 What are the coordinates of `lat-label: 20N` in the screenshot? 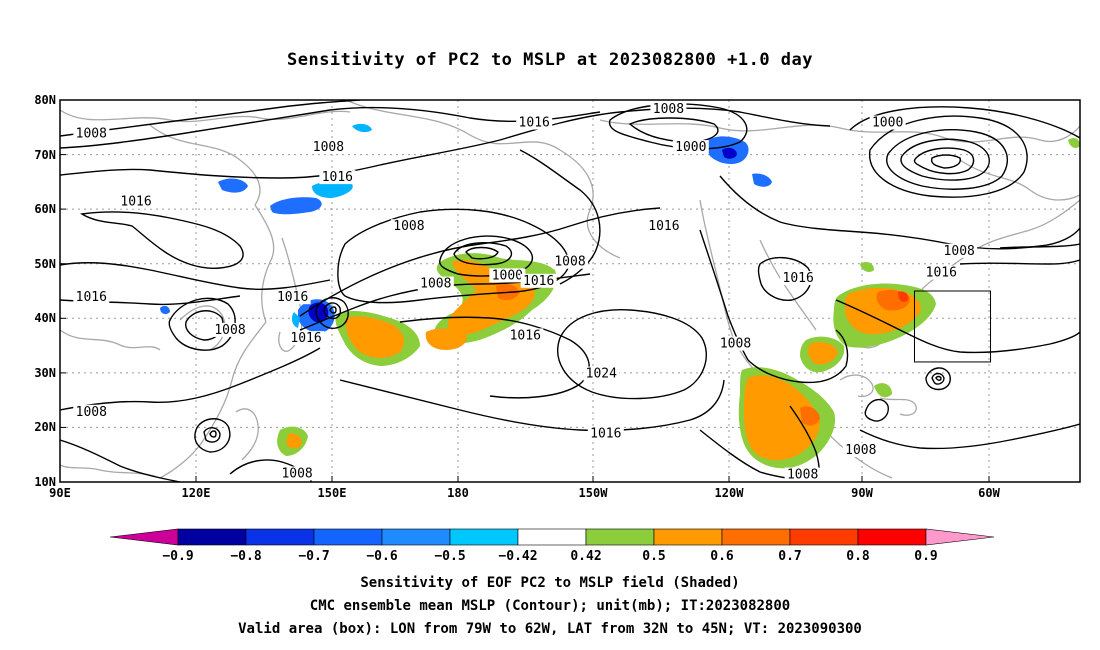 It's located at (45, 427).